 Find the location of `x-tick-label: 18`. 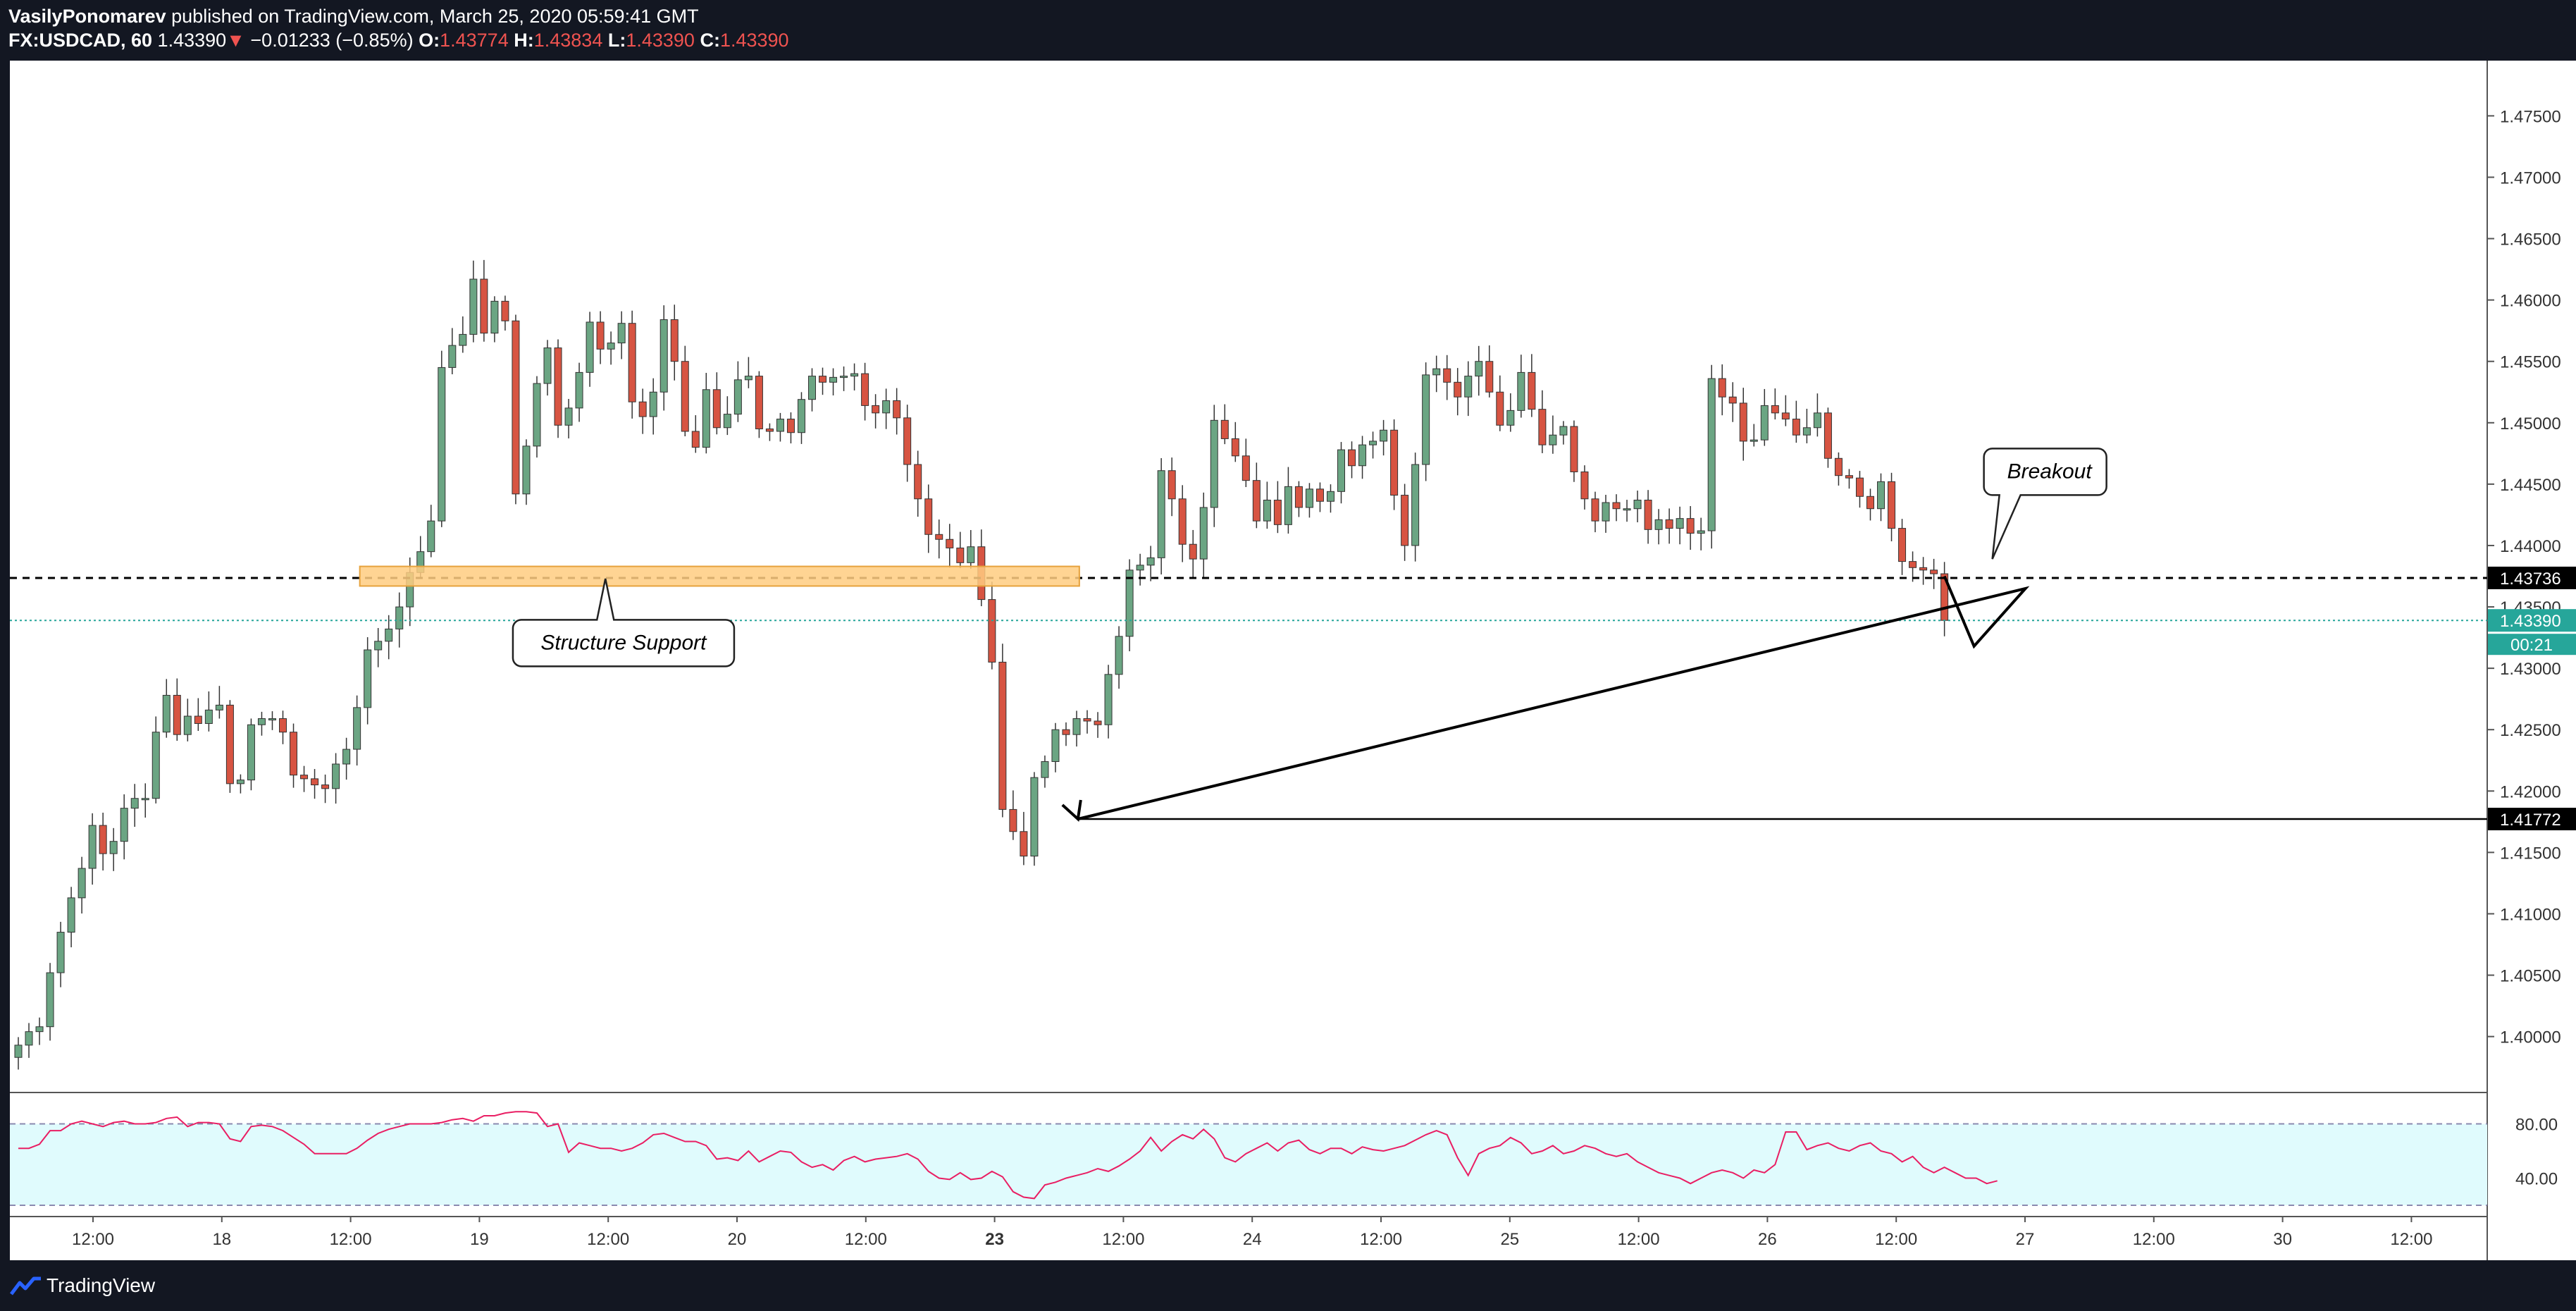

x-tick-label: 18 is located at coordinates (221, 1239).